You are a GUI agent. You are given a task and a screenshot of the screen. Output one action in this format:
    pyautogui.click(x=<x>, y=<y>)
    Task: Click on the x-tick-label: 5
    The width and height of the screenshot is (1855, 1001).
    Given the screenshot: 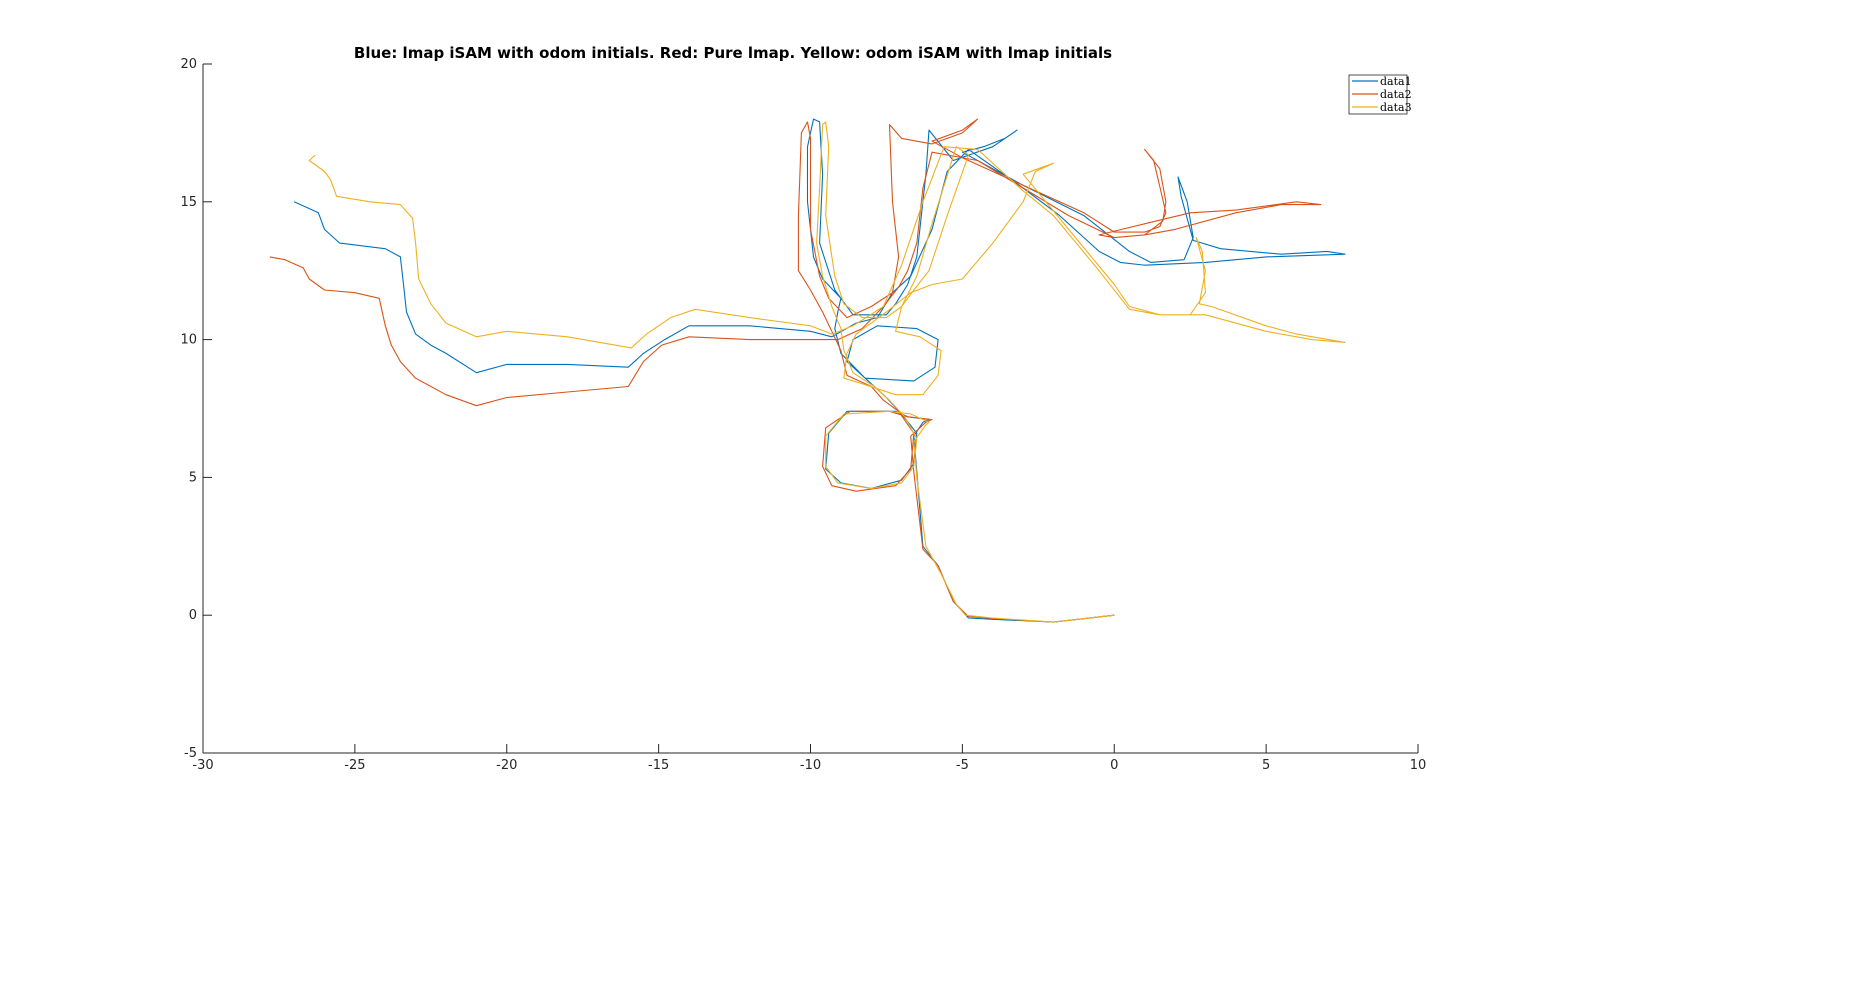 What is the action you would take?
    pyautogui.click(x=1266, y=765)
    